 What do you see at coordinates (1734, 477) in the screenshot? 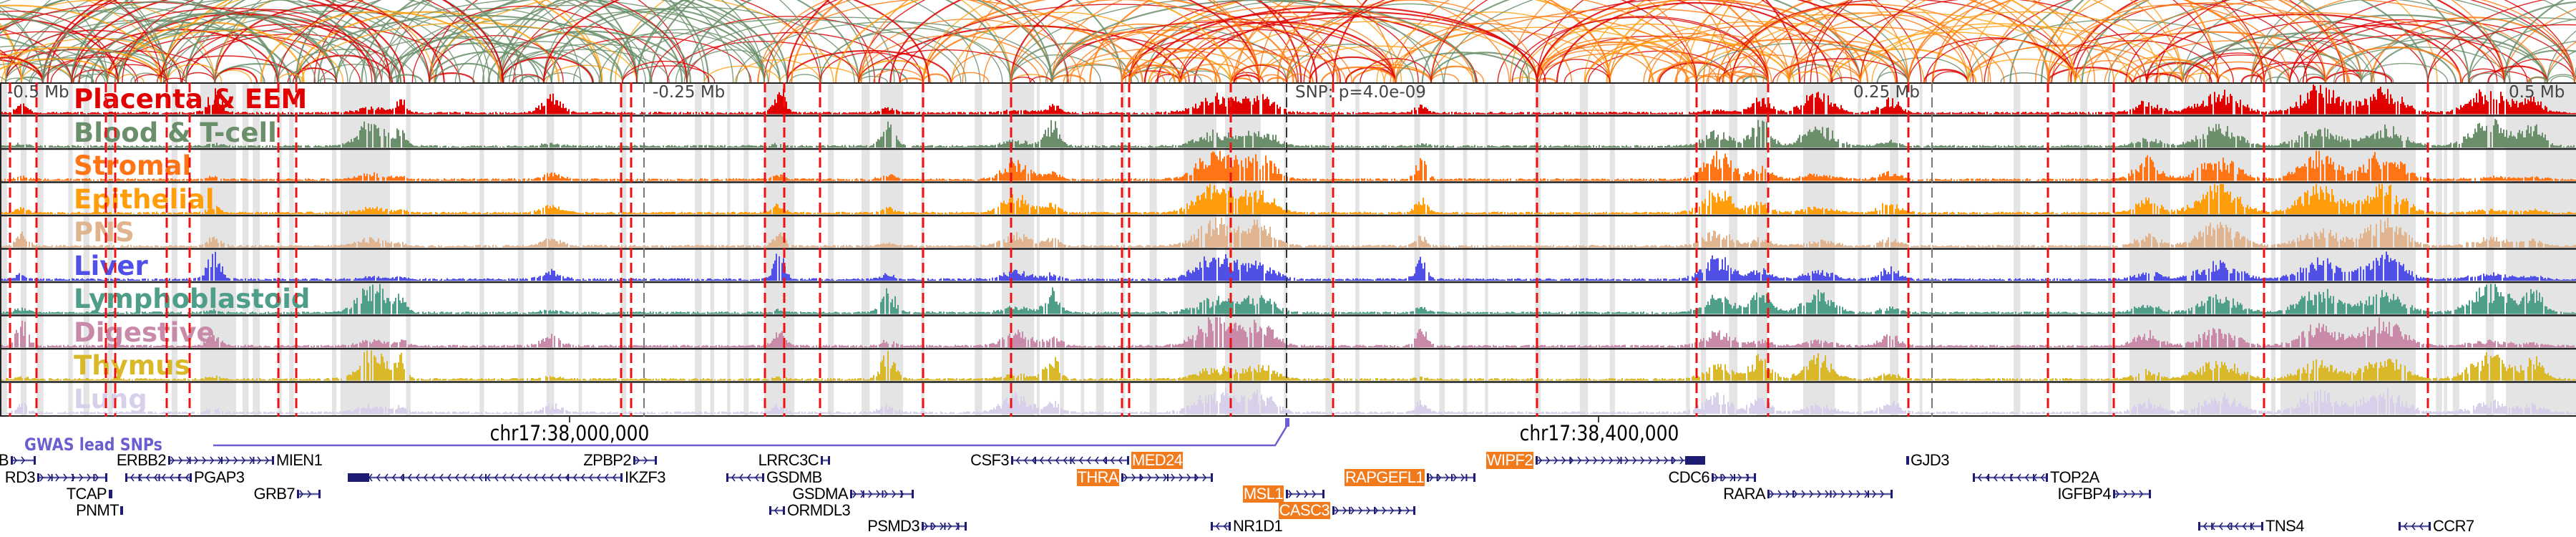
I see `gene-cdc6` at bounding box center [1734, 477].